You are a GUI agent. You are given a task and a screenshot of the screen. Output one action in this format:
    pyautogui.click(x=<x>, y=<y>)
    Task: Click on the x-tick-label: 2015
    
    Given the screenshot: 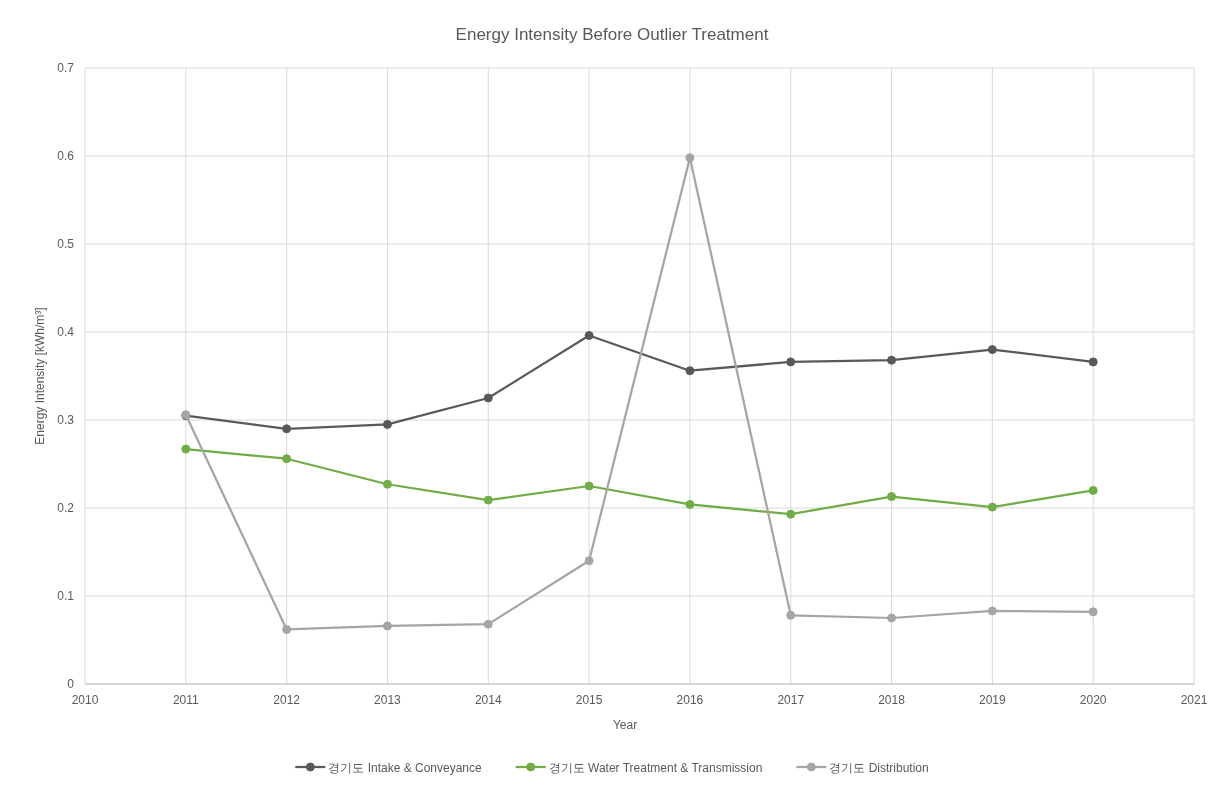 What is the action you would take?
    pyautogui.click(x=589, y=700)
    